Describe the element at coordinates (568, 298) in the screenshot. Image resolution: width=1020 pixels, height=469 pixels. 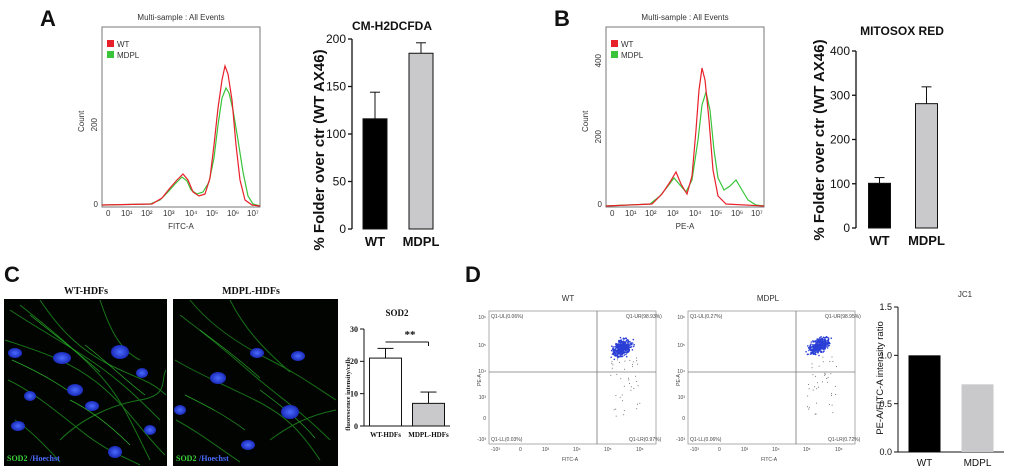
I see `scatter-title-wt: WT` at that location.